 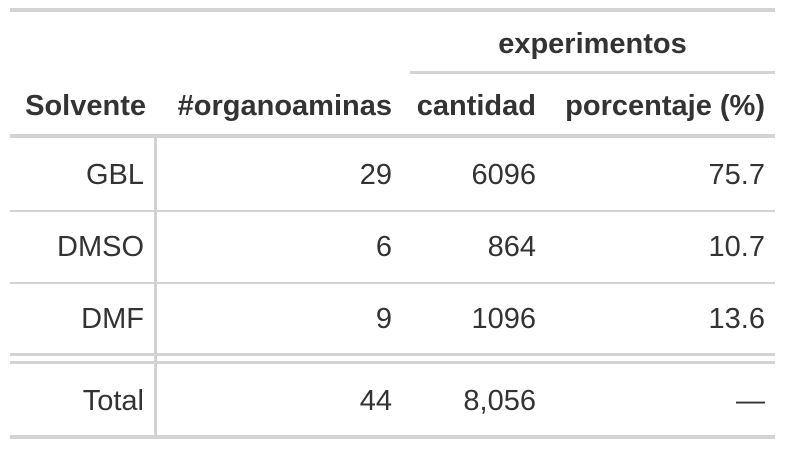 What do you see at coordinates (750, 401) in the screenshot?
I see `total-porcentaje: —` at bounding box center [750, 401].